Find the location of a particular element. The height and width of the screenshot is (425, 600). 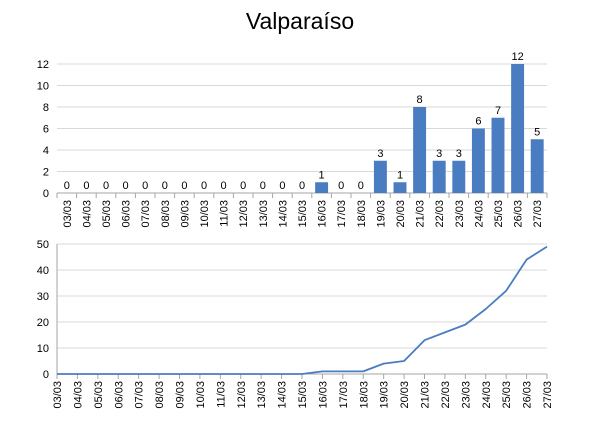

y-tick-label: 30 is located at coordinates (43, 297).